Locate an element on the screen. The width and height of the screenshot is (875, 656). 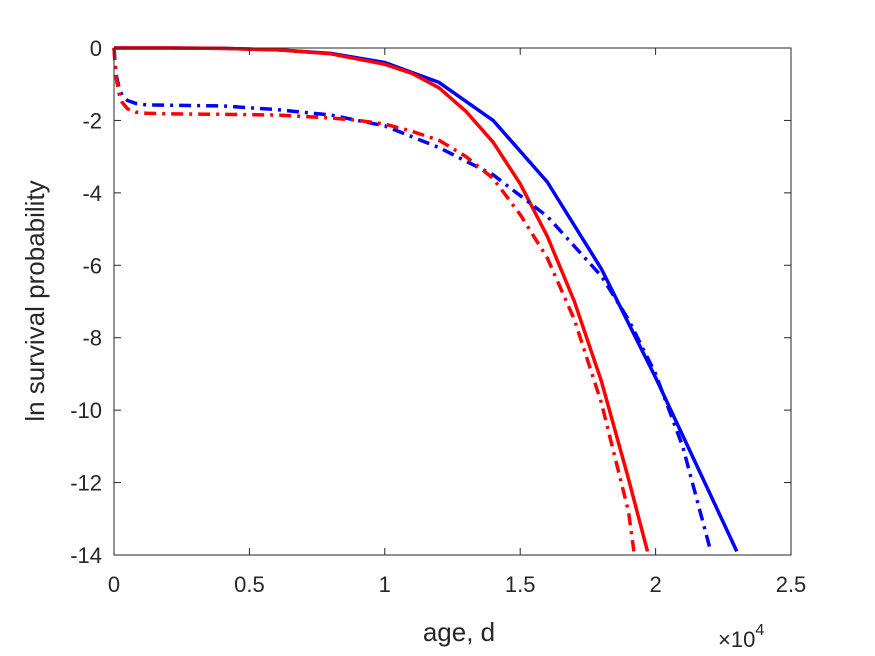
x-exponent-label: ×10⁴ is located at coordinates (741, 637).